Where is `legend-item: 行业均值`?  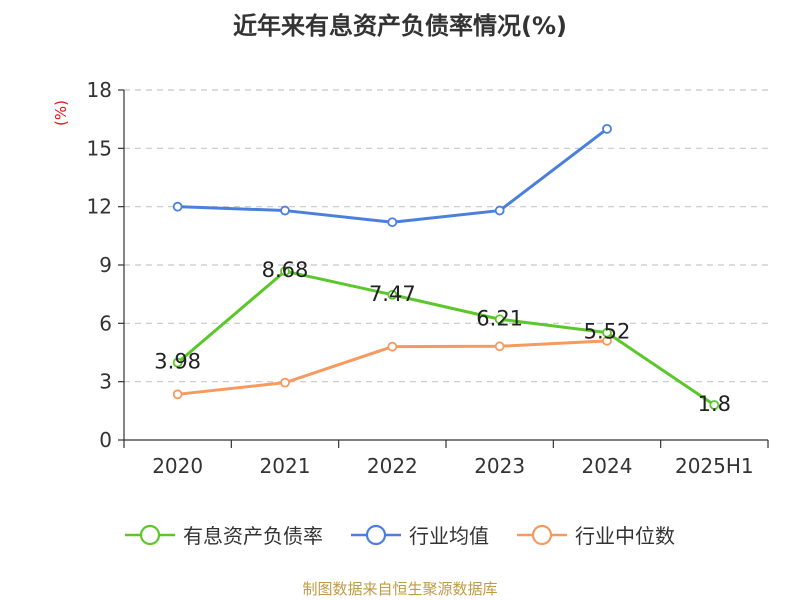
legend-item: 行业均值 is located at coordinates (420, 534).